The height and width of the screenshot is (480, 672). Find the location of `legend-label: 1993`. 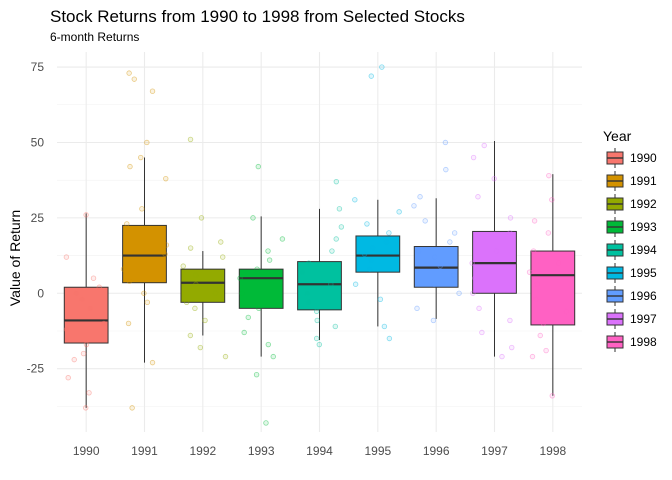

legend-label: 1993 is located at coordinates (643, 227).